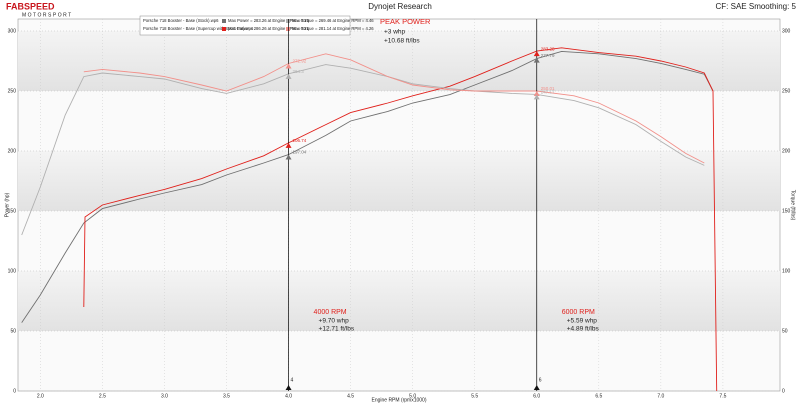 Image resolution: width=800 pixels, height=404 pixels. What do you see at coordinates (660, 396) in the screenshot?
I see `x-tick-label: 7.0` at bounding box center [660, 396].